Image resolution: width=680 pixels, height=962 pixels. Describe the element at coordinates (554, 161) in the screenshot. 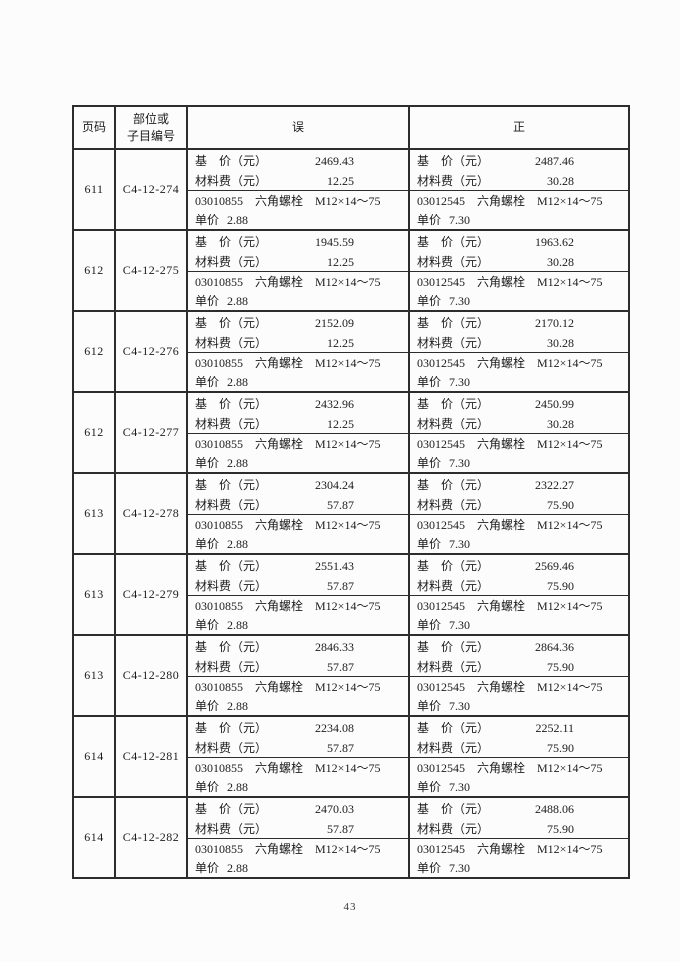

I see `base-price-value: 2487.46` at that location.